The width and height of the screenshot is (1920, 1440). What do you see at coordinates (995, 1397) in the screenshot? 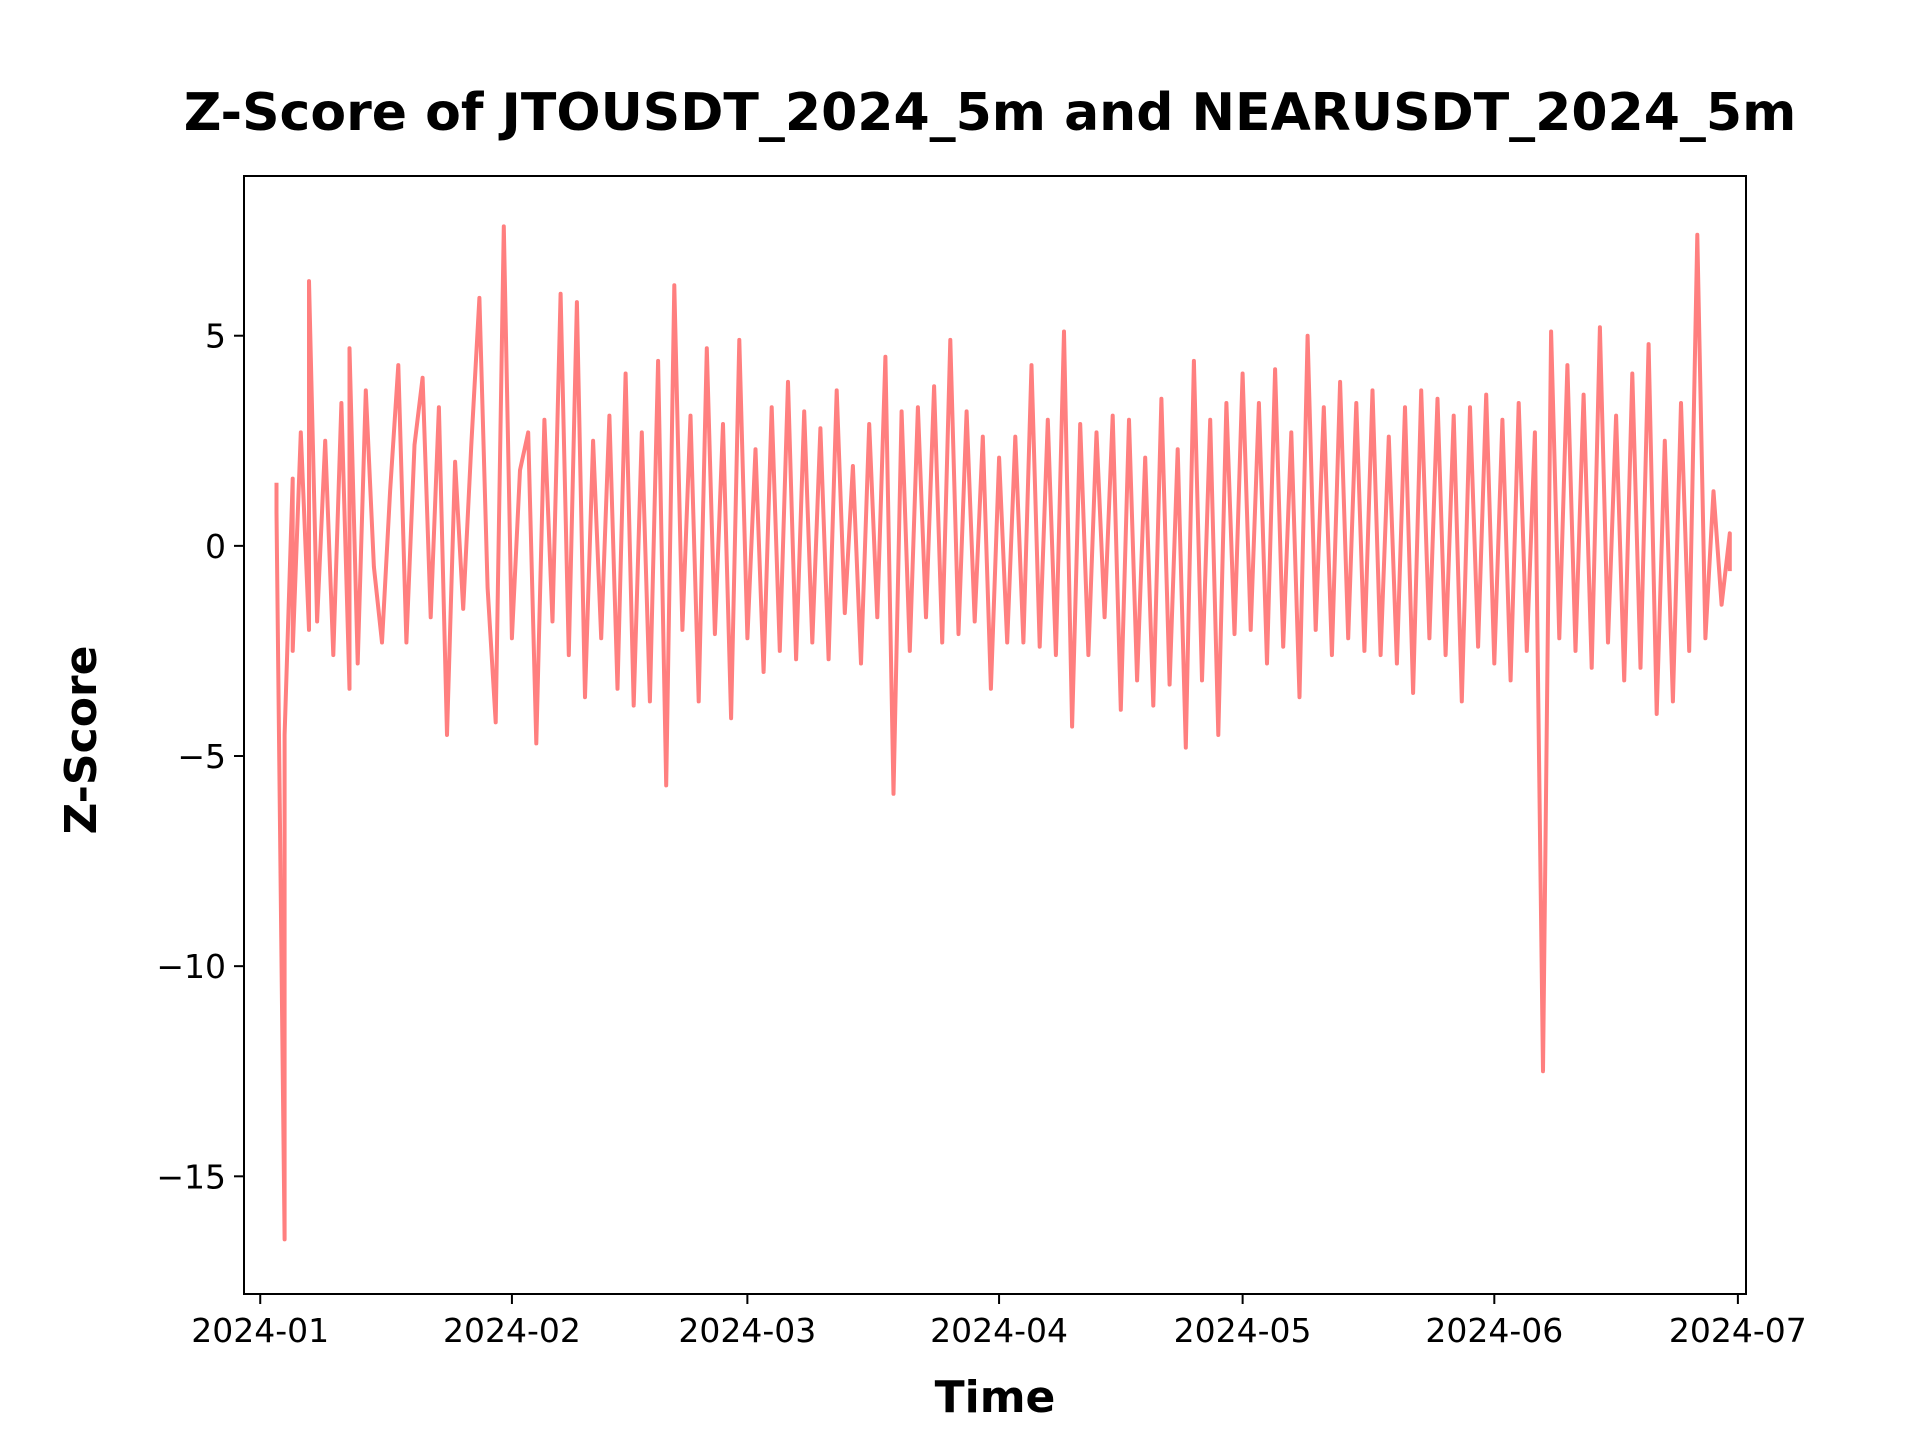
I see `x-axis-label: Time` at bounding box center [995, 1397].